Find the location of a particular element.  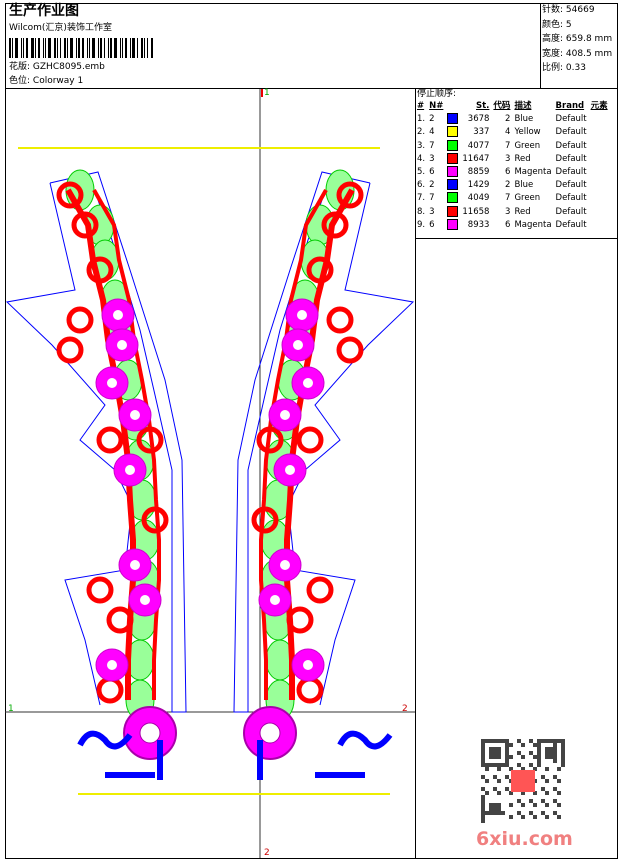

design-outer-outline-right is located at coordinates (351, 444).